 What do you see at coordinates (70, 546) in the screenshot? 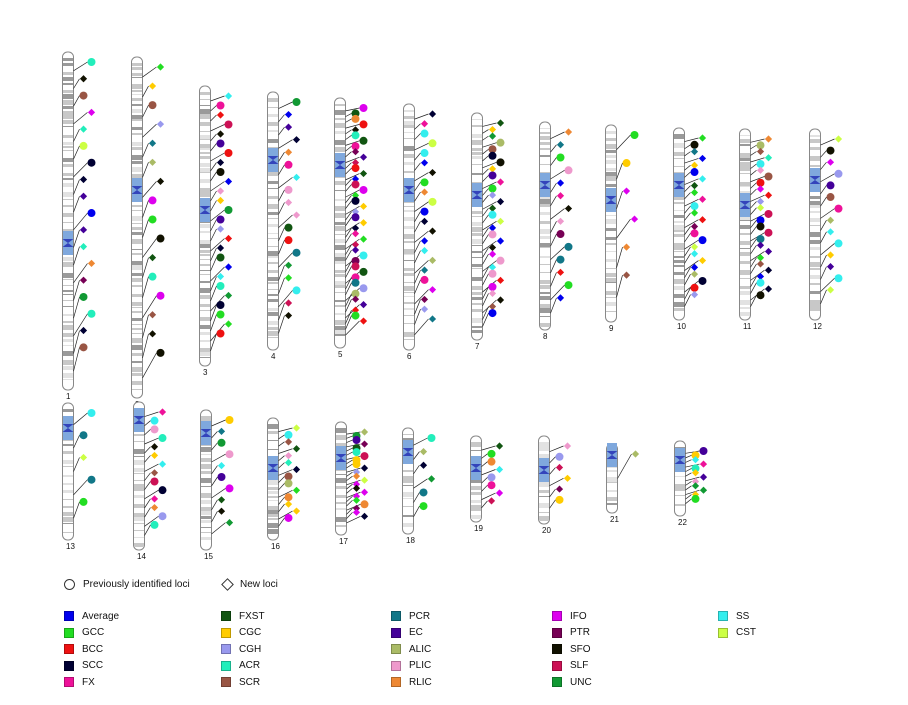
I see `chromosome-label: 13` at bounding box center [70, 546].